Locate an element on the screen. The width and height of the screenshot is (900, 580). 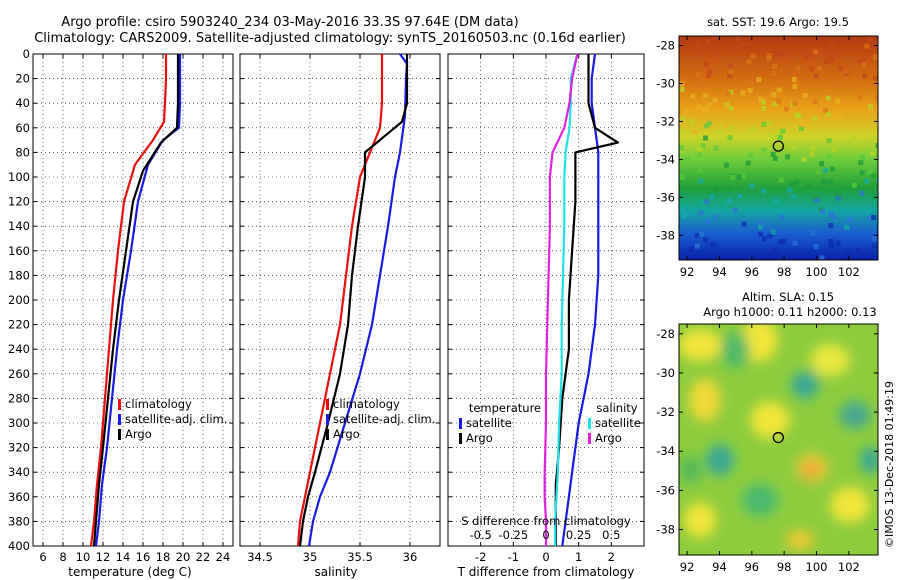
x-tick-label: 35.5 is located at coordinates (360, 557).